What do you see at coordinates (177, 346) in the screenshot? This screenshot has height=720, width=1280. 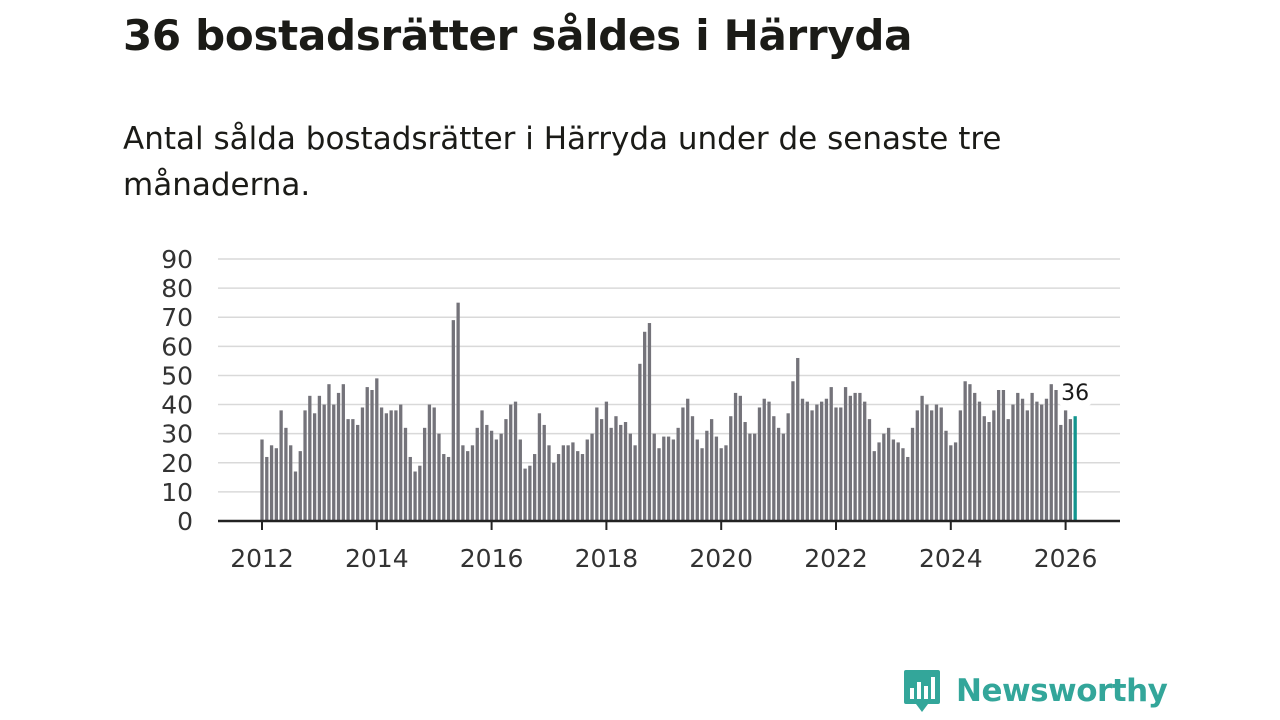 I see `y-tick-label-60: 60` at bounding box center [177, 346].